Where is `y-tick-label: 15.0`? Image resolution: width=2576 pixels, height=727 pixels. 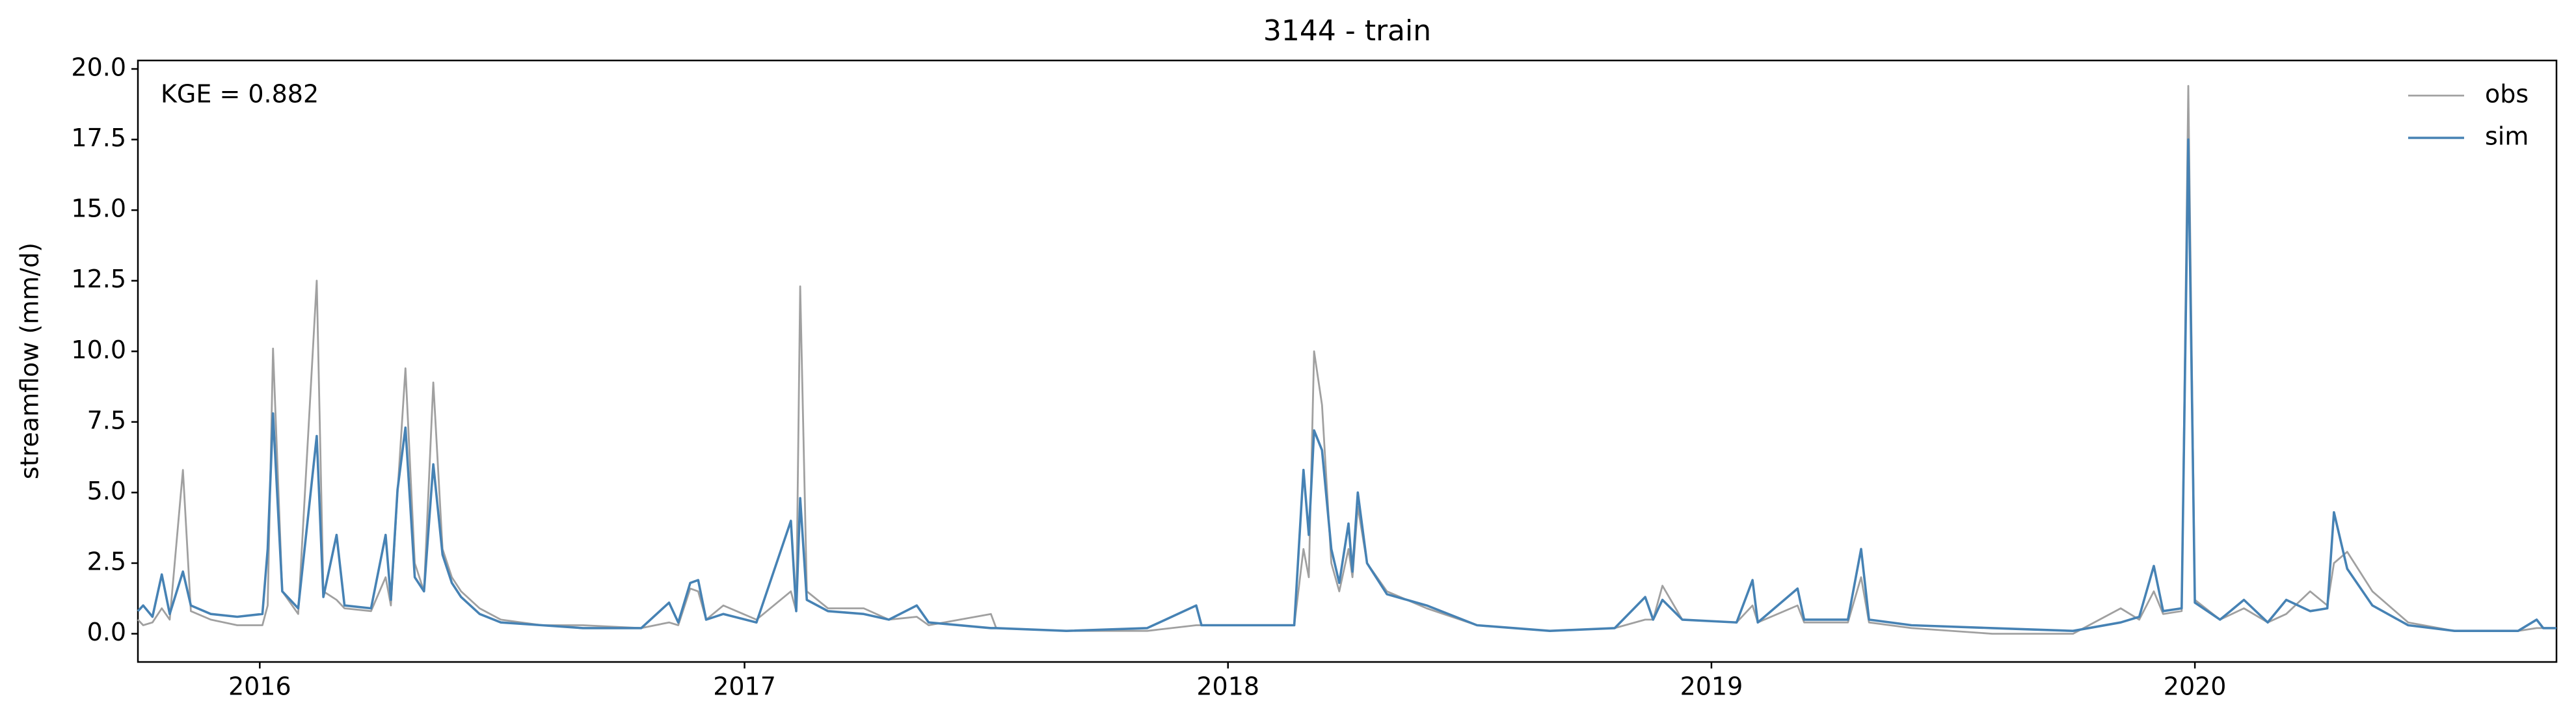 y-tick-label: 15.0 is located at coordinates (98, 208).